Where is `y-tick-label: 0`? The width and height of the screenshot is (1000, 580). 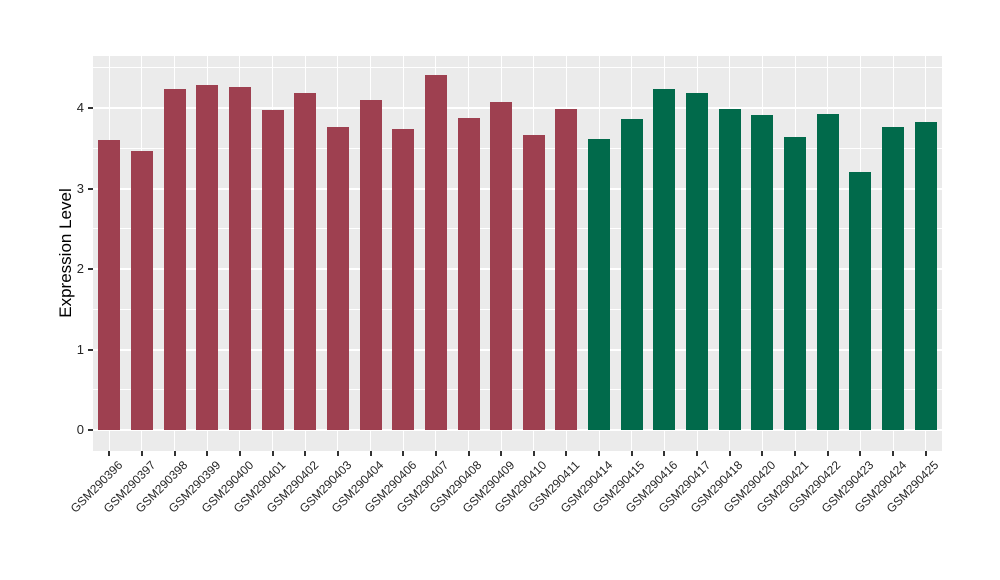 y-tick-label: 0 is located at coordinates (80, 429).